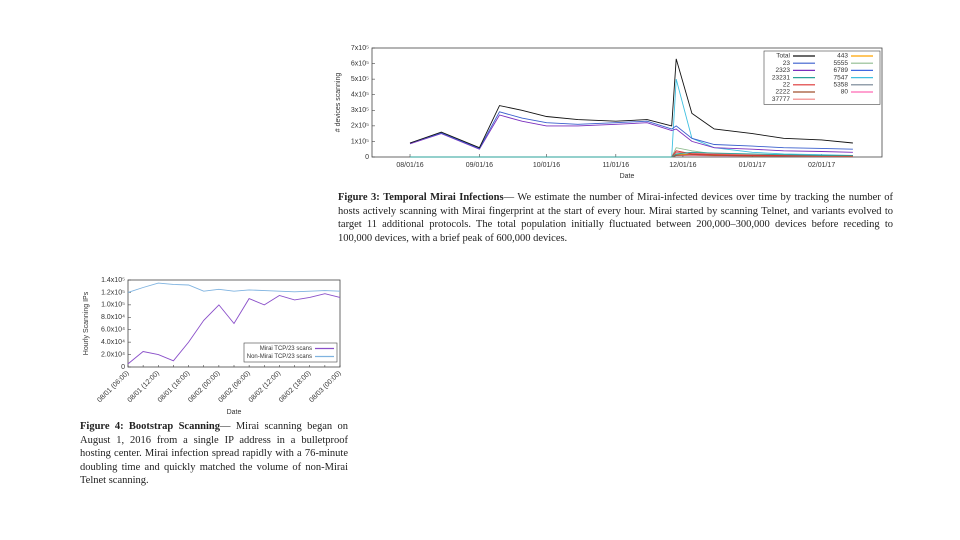 The height and width of the screenshot is (540, 960). What do you see at coordinates (360, 141) in the screenshot?
I see `y-tick-label: 1x10⁵` at bounding box center [360, 141].